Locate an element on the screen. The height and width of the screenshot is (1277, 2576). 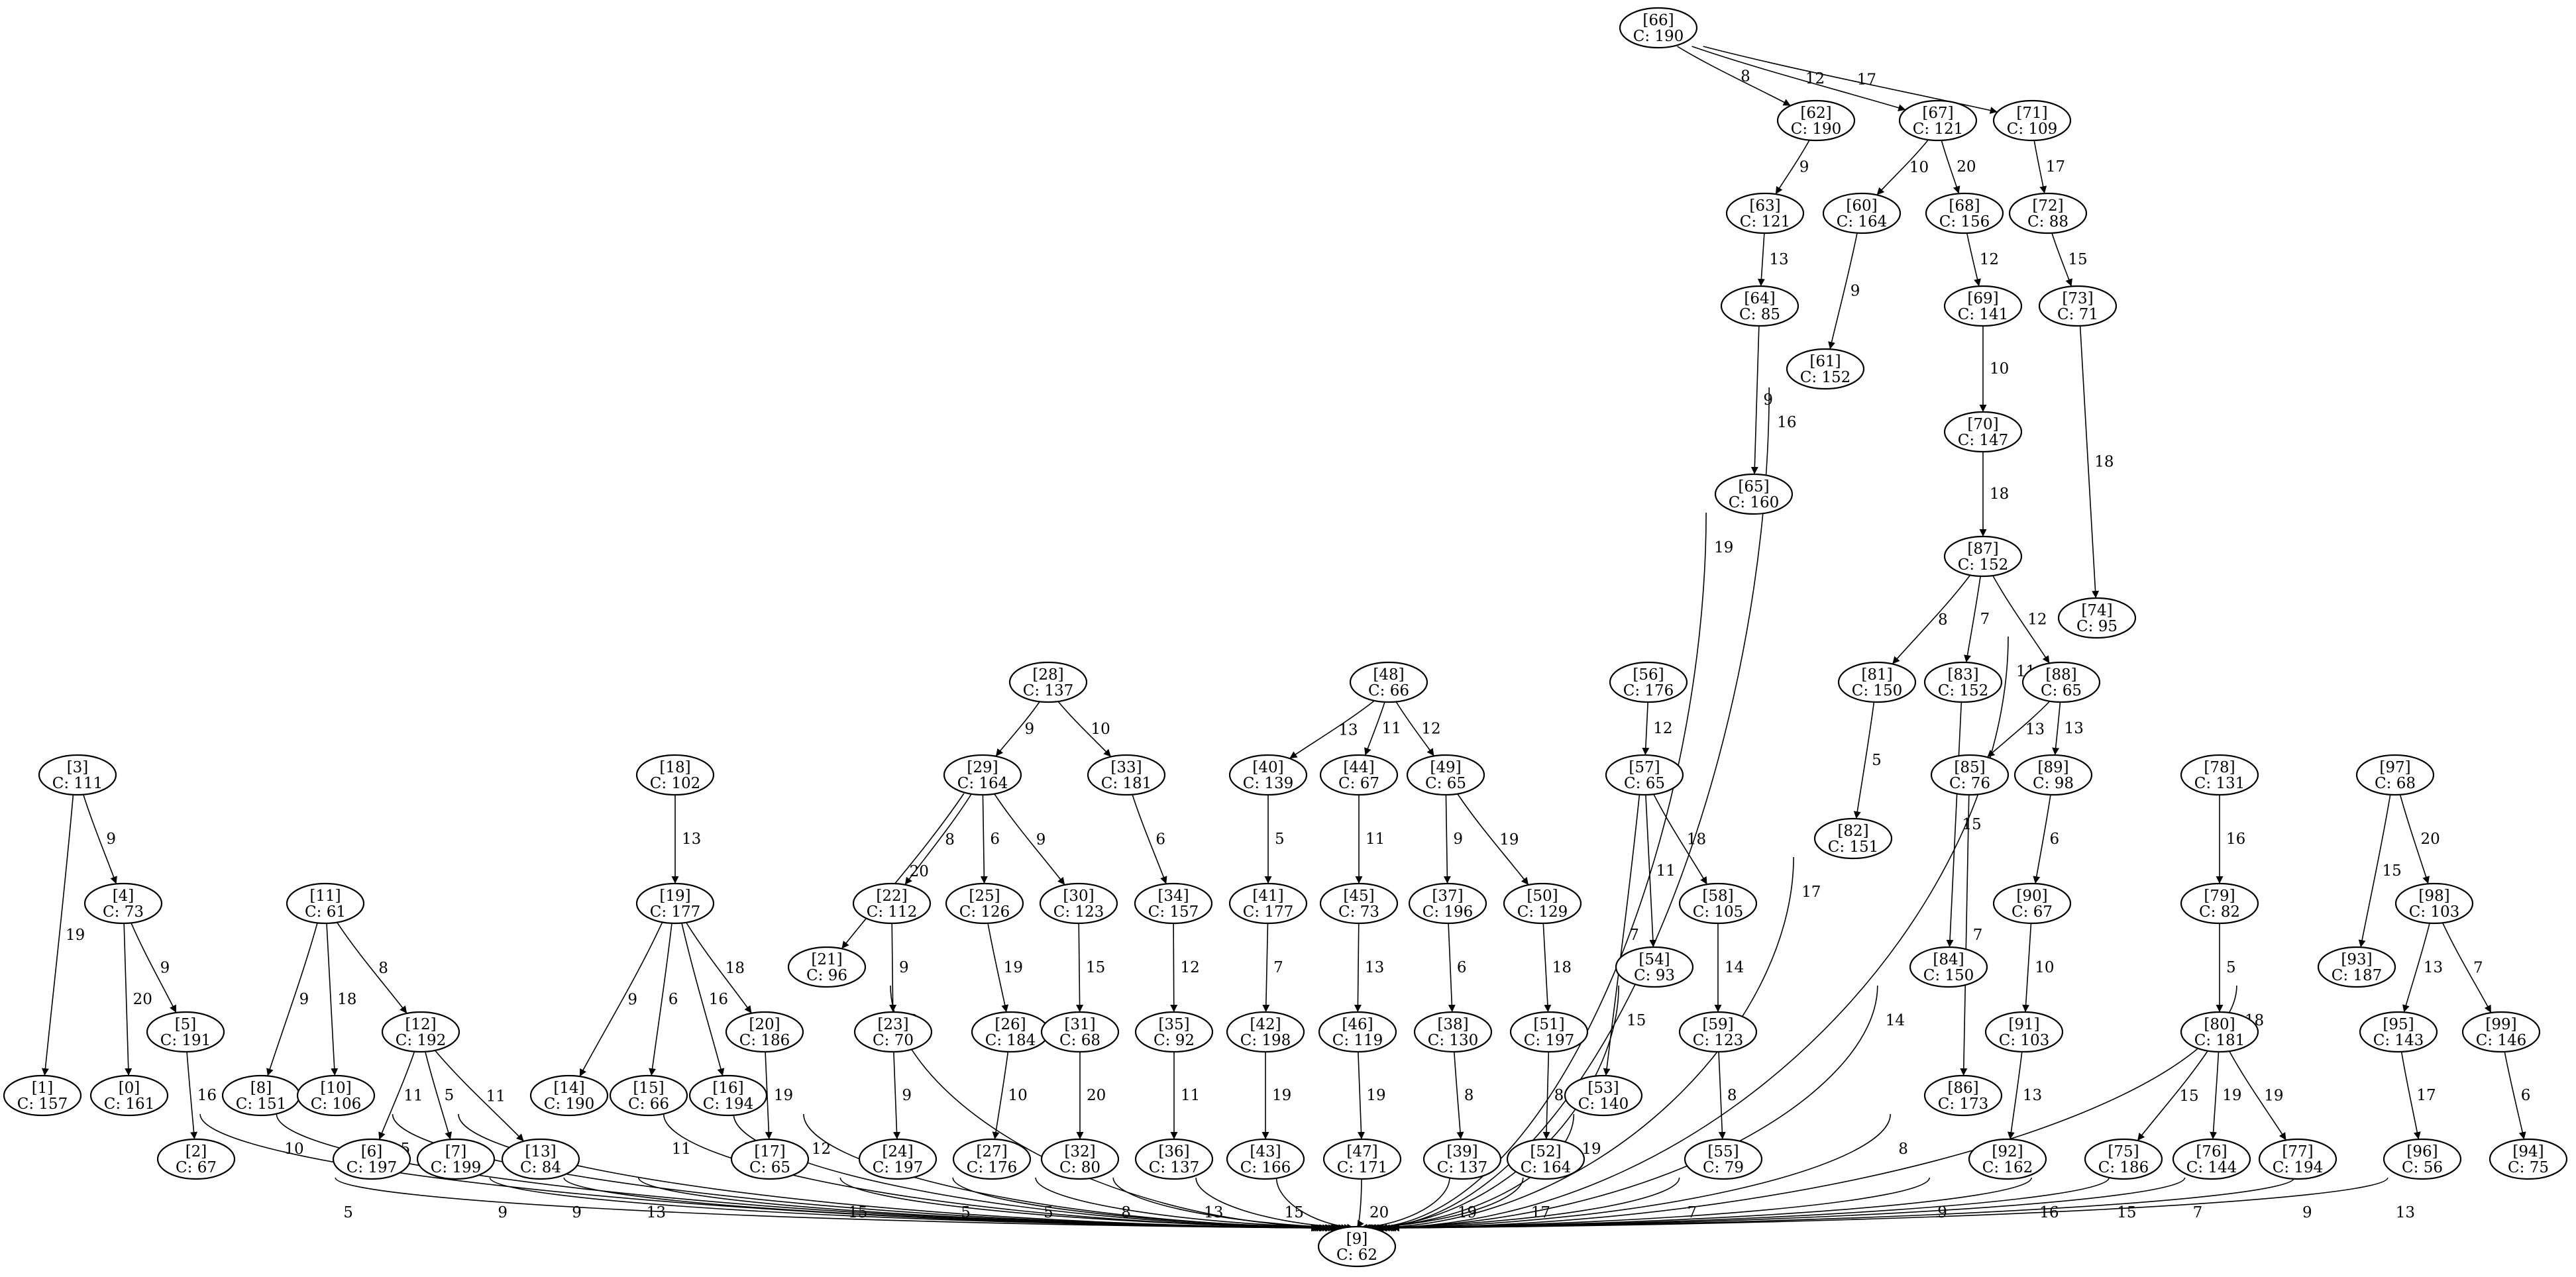
edge-19-to-16: 16 is located at coordinates (704, 999).